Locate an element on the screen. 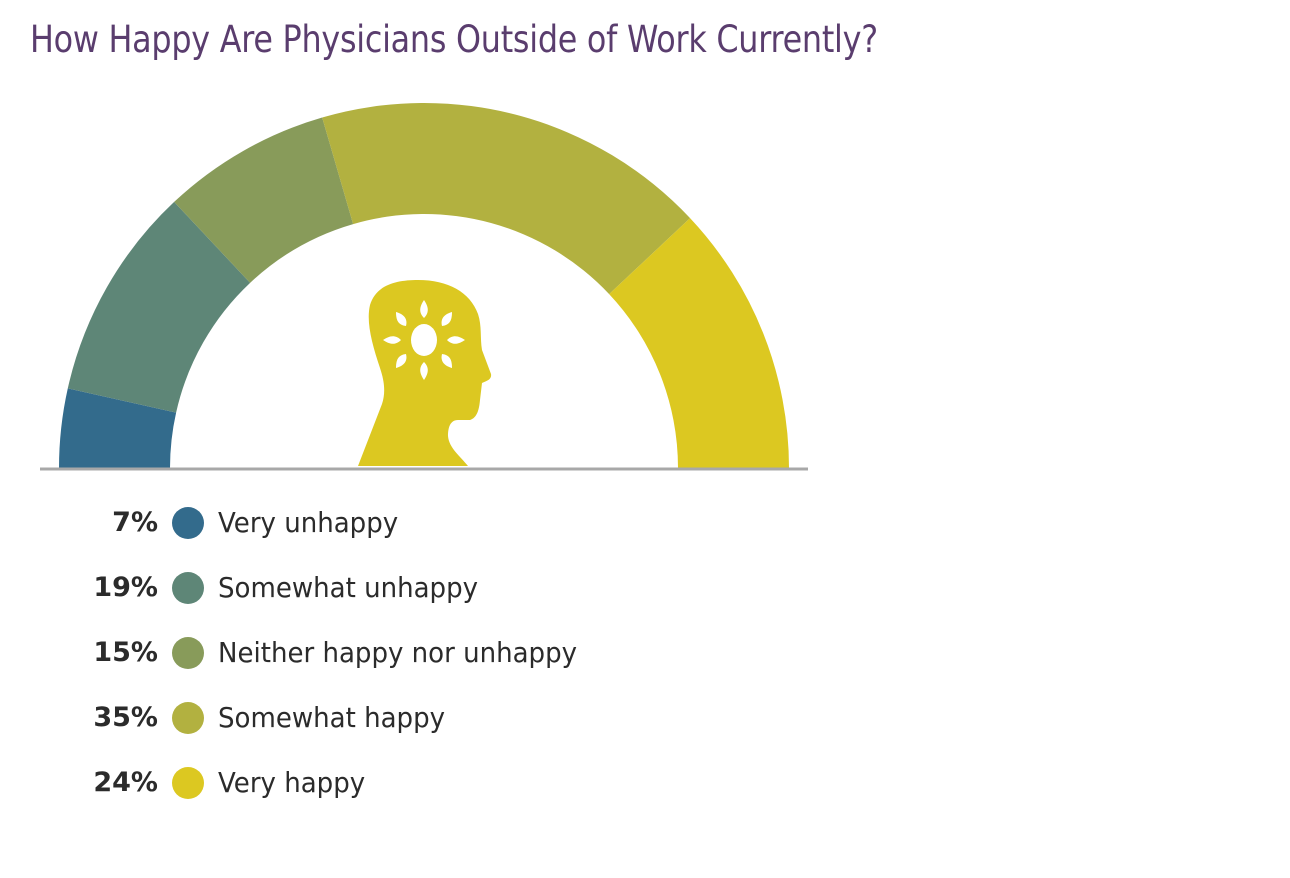 The width and height of the screenshot is (1290, 878). legend-item: 35% Somewhat happy is located at coordinates (342, 717).